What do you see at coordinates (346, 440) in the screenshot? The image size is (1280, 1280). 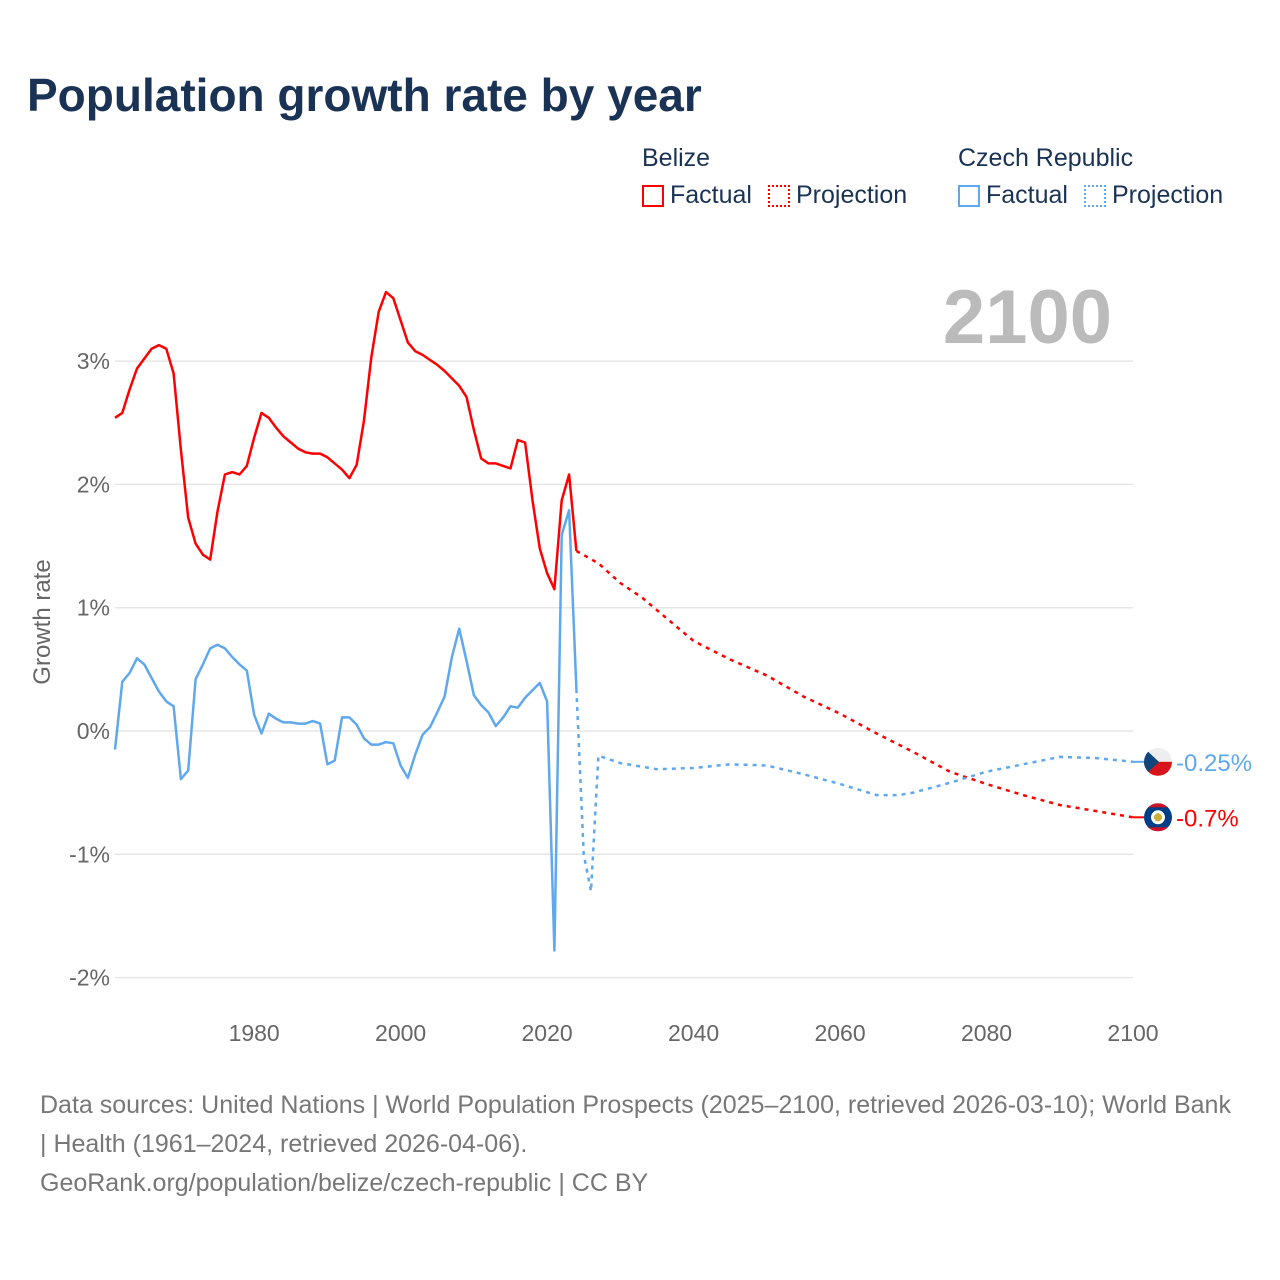 I see `belize-factual-line` at bounding box center [346, 440].